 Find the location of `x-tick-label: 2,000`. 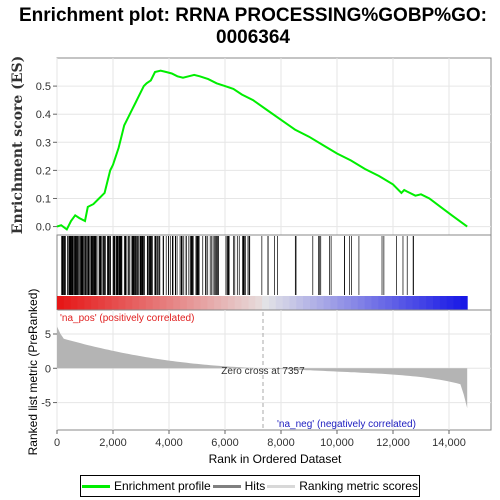

x-tick-label: 2,000 is located at coordinates (113, 443).